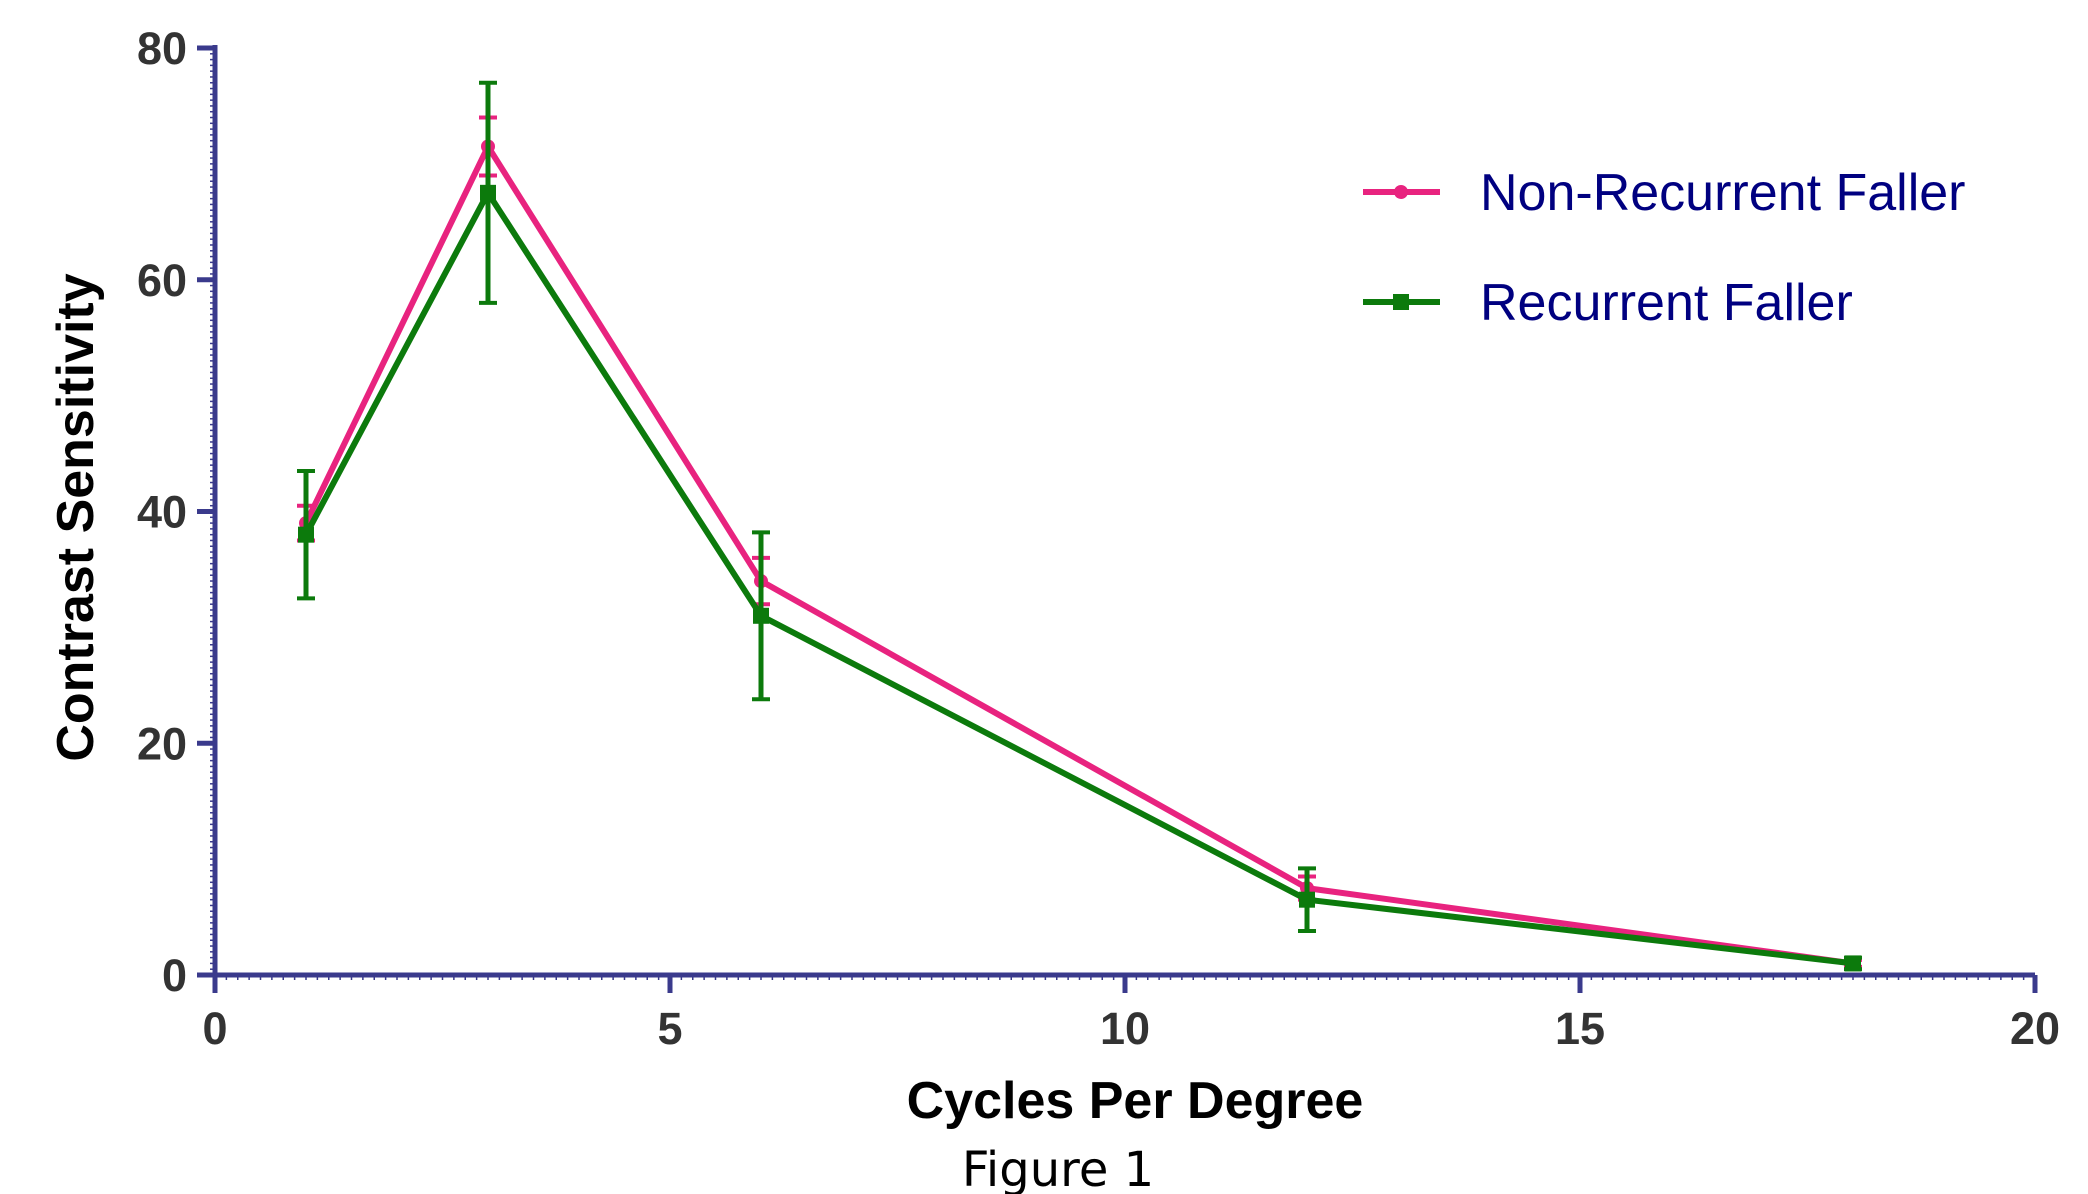  What do you see at coordinates (1125, 1028) in the screenshot?
I see `x-tick-label: 10` at bounding box center [1125, 1028].